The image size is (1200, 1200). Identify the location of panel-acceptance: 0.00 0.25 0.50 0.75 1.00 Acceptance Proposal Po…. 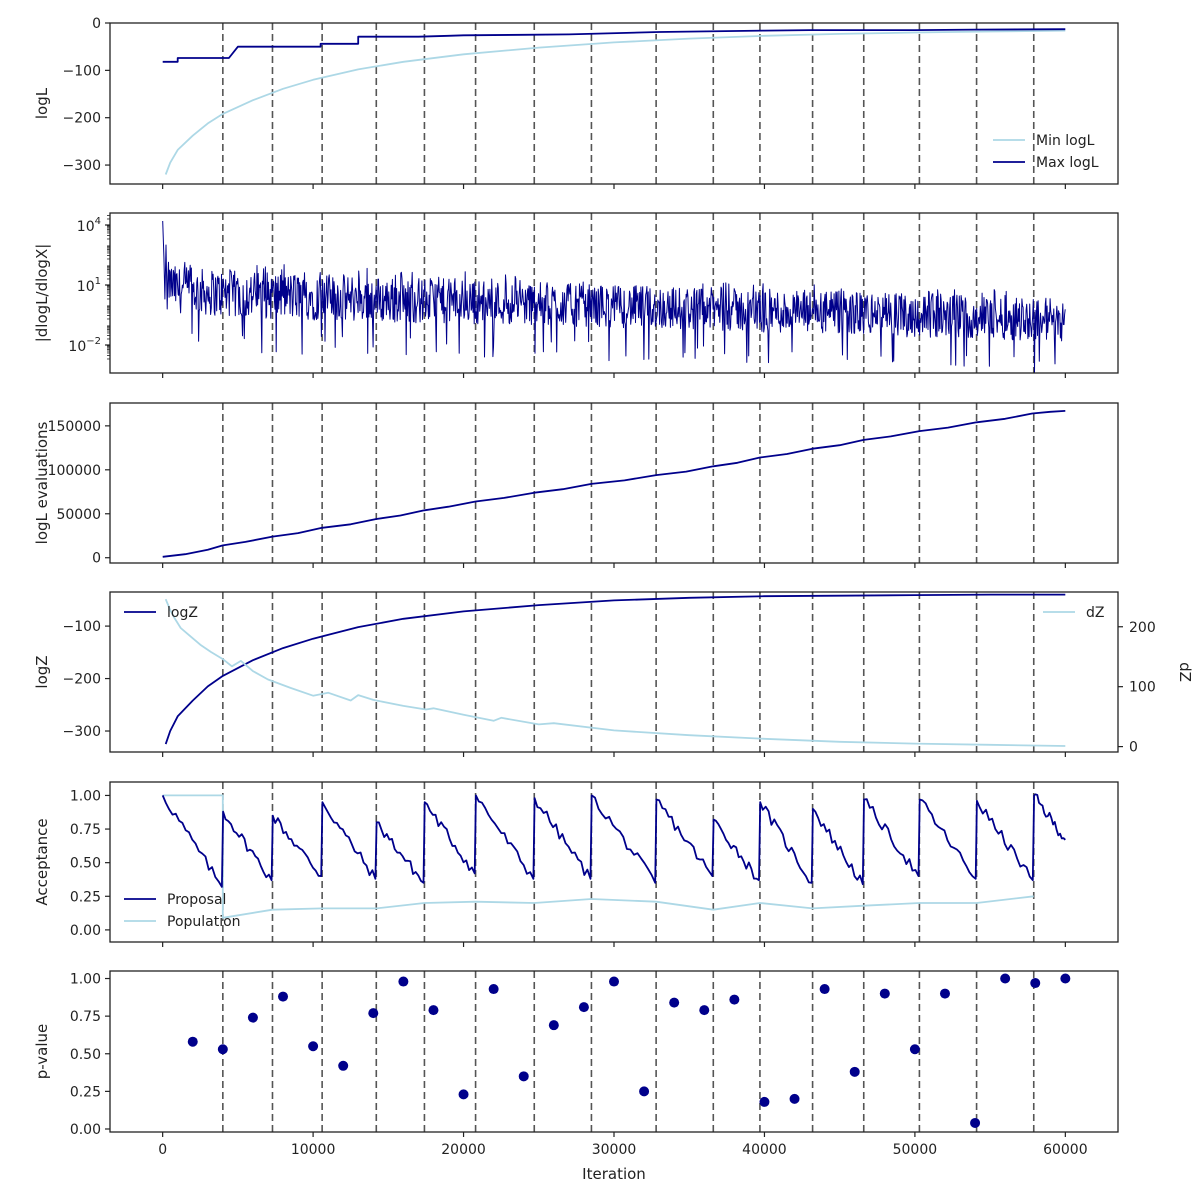
(576, 864).